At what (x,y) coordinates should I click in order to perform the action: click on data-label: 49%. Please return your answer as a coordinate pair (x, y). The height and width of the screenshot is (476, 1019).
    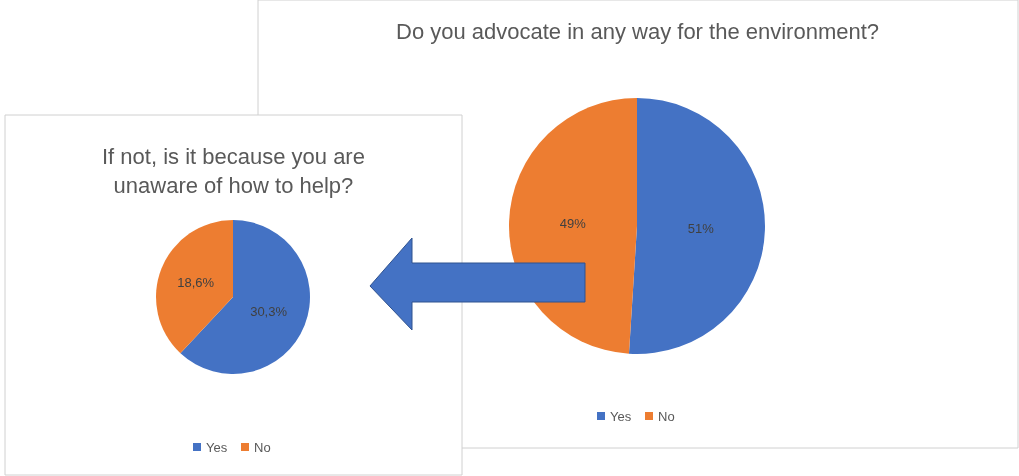
    Looking at the image, I should click on (573, 224).